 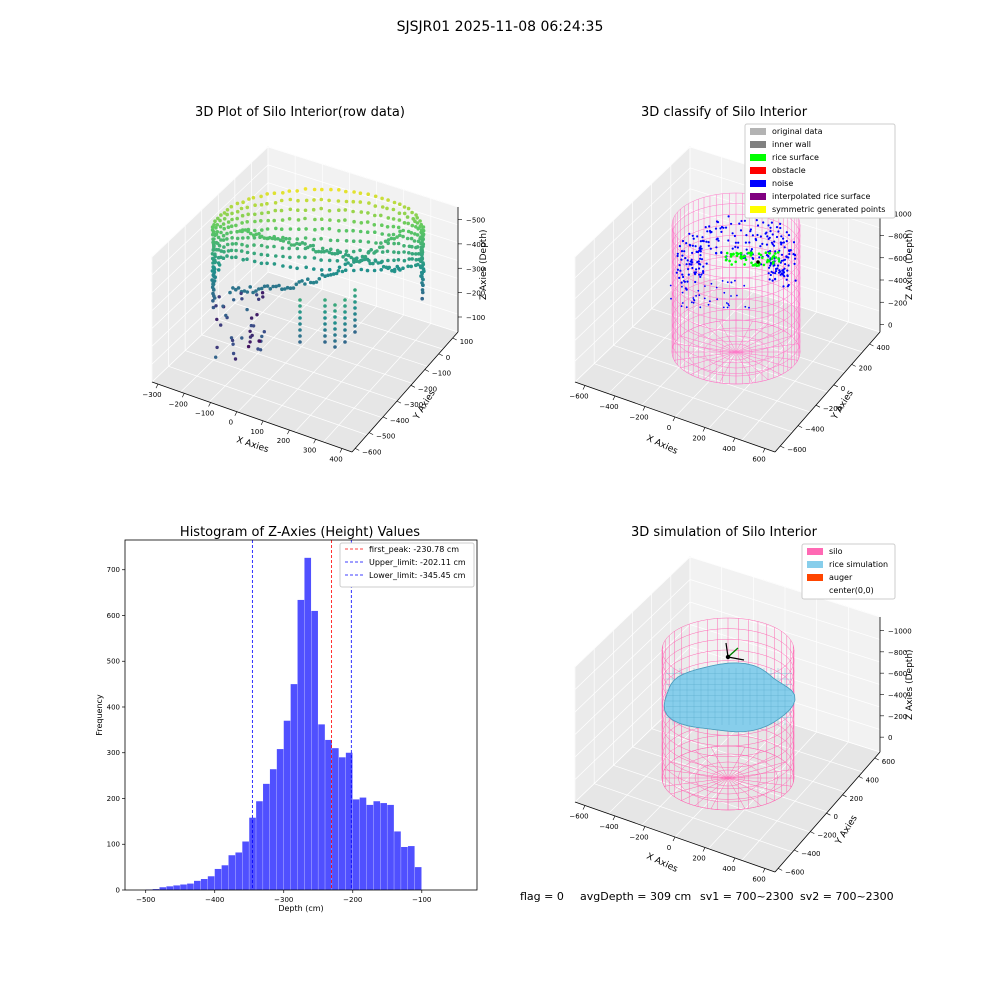 I want to click on z-tick-label: 0, so click(x=890, y=738).